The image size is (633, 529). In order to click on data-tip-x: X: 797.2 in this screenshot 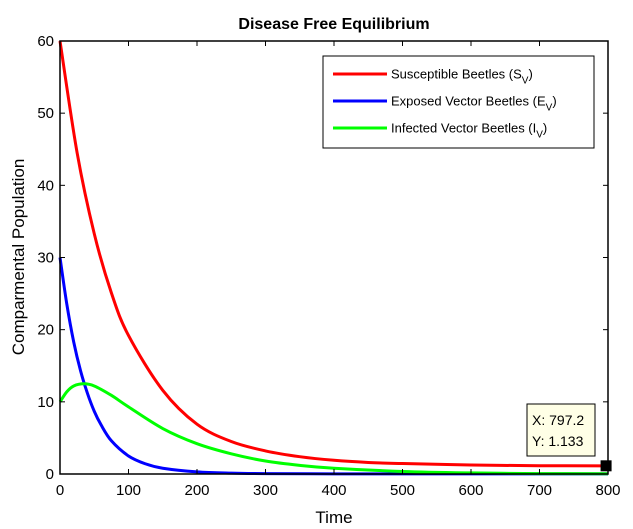, I will do `click(558, 420)`.